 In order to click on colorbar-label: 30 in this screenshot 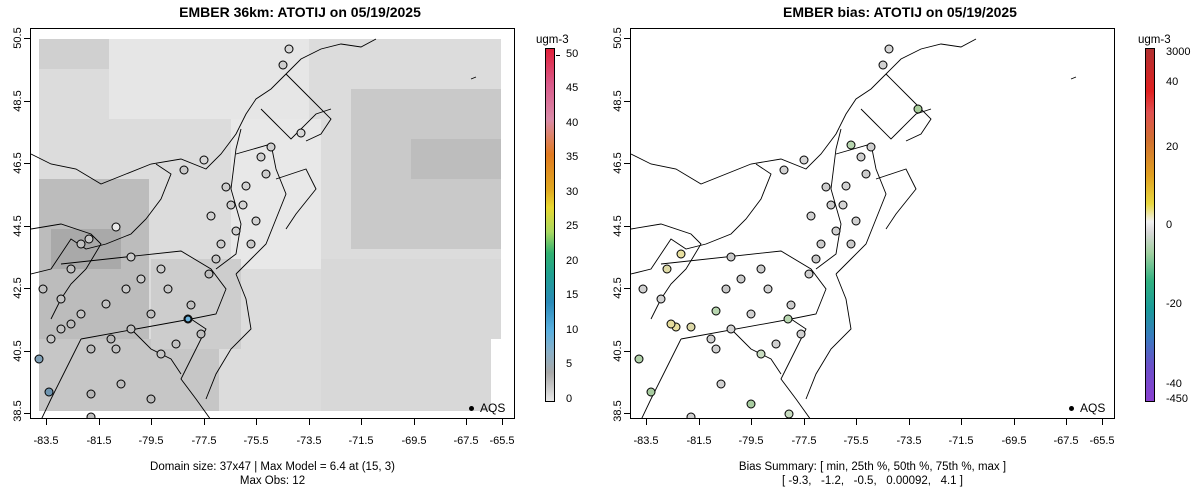, I will do `click(572, 192)`.